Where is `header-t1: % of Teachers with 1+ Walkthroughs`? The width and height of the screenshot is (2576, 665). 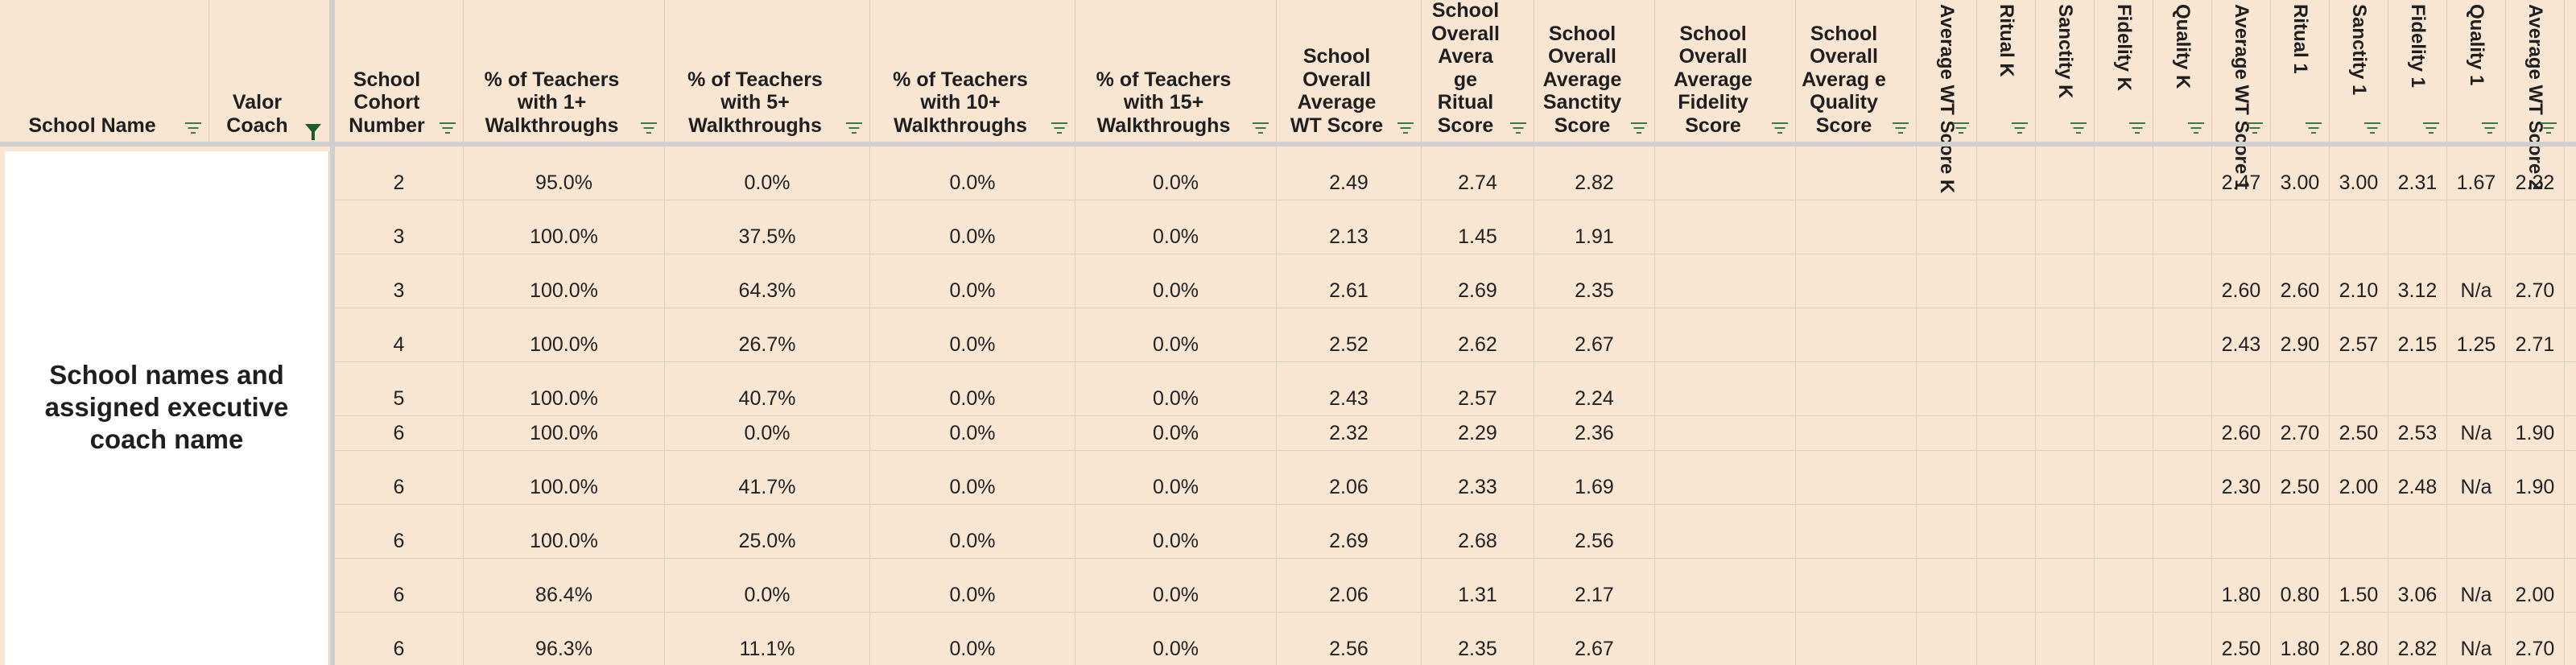 header-t1: % of Teachers with 1+ Walkthroughs is located at coordinates (564, 71).